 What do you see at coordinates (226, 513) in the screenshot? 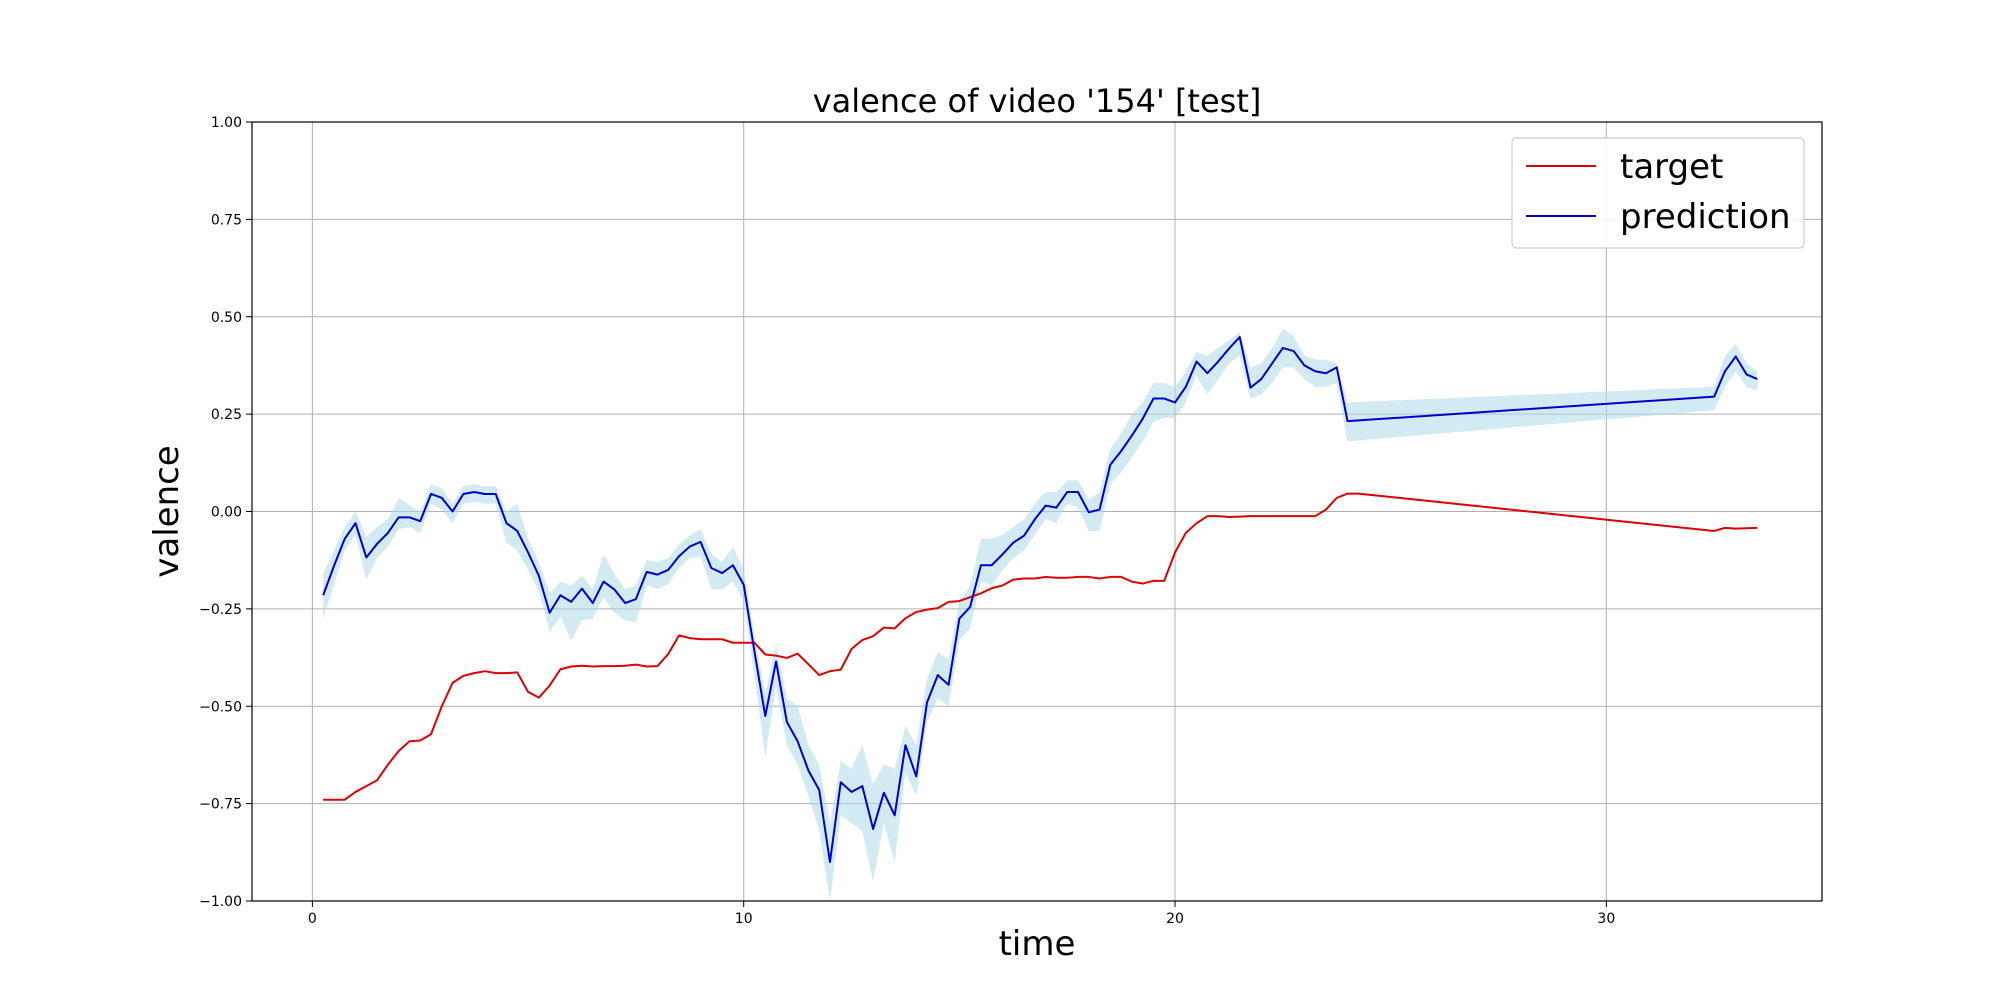
I see `y-tick-label: 0.00` at bounding box center [226, 513].